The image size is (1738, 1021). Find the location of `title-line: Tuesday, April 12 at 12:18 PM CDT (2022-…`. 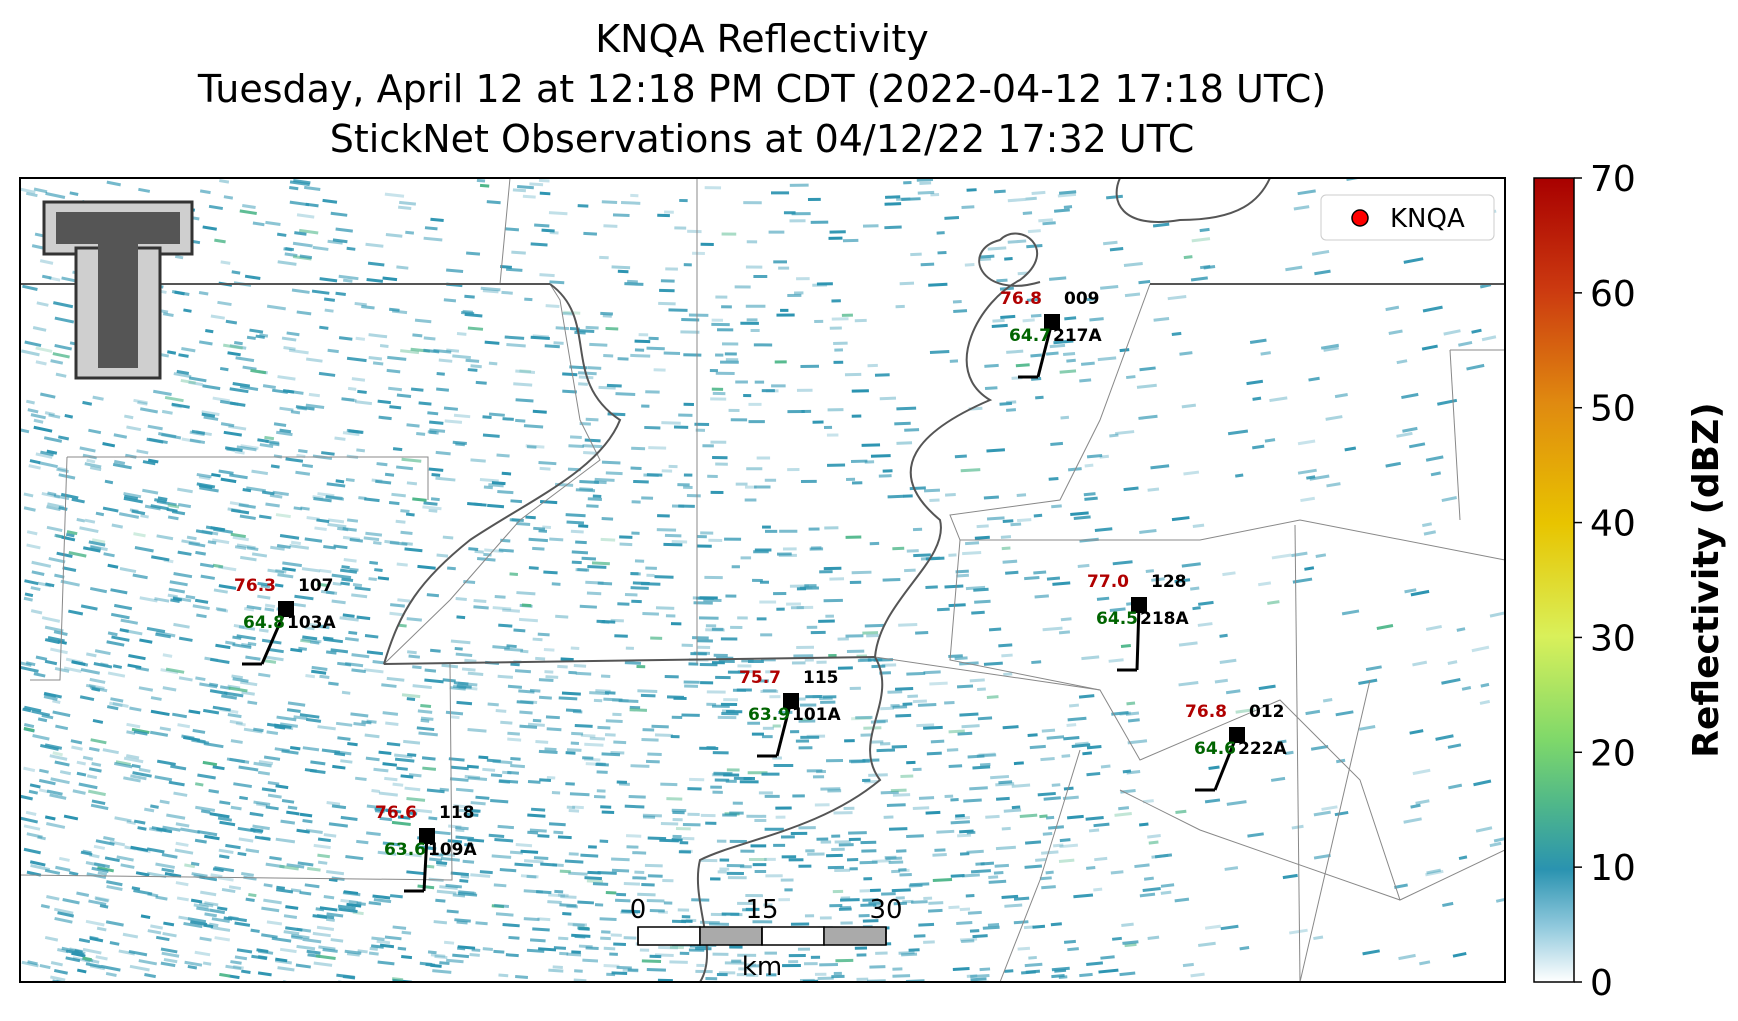

title-line: Tuesday, April 12 at 12:18 PM CDT (2022-… is located at coordinates (761, 89).